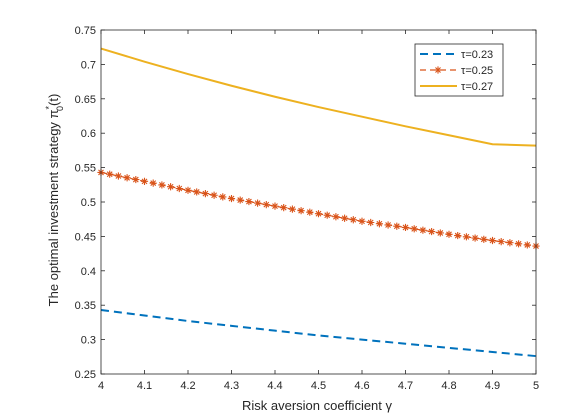 This screenshot has width=585, height=418. I want to click on x-tick-label: 4.1, so click(144, 386).